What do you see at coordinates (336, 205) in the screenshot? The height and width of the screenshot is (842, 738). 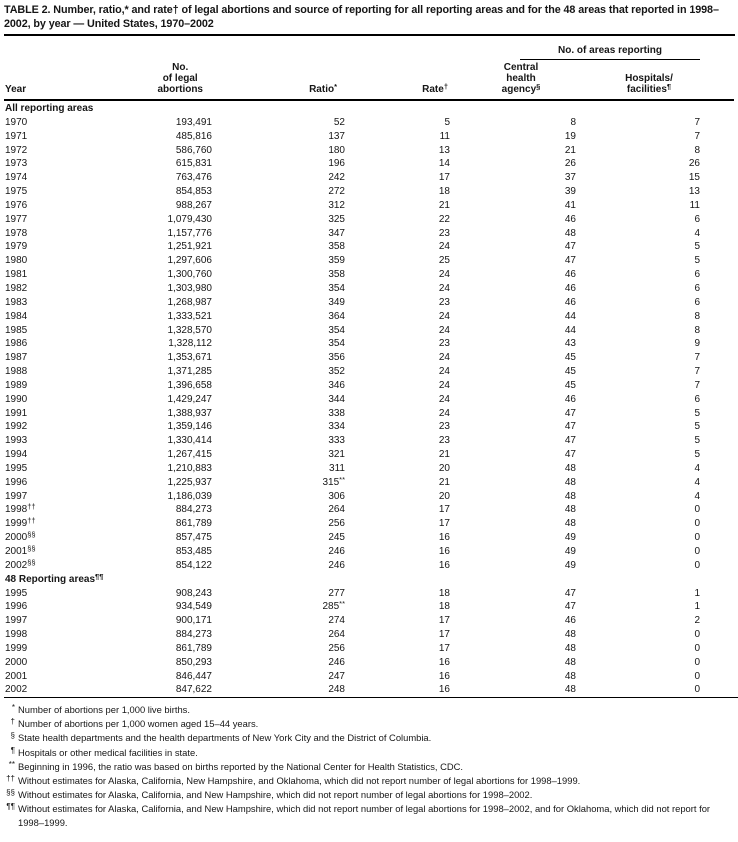 I see `ratio-cell: 312` at bounding box center [336, 205].